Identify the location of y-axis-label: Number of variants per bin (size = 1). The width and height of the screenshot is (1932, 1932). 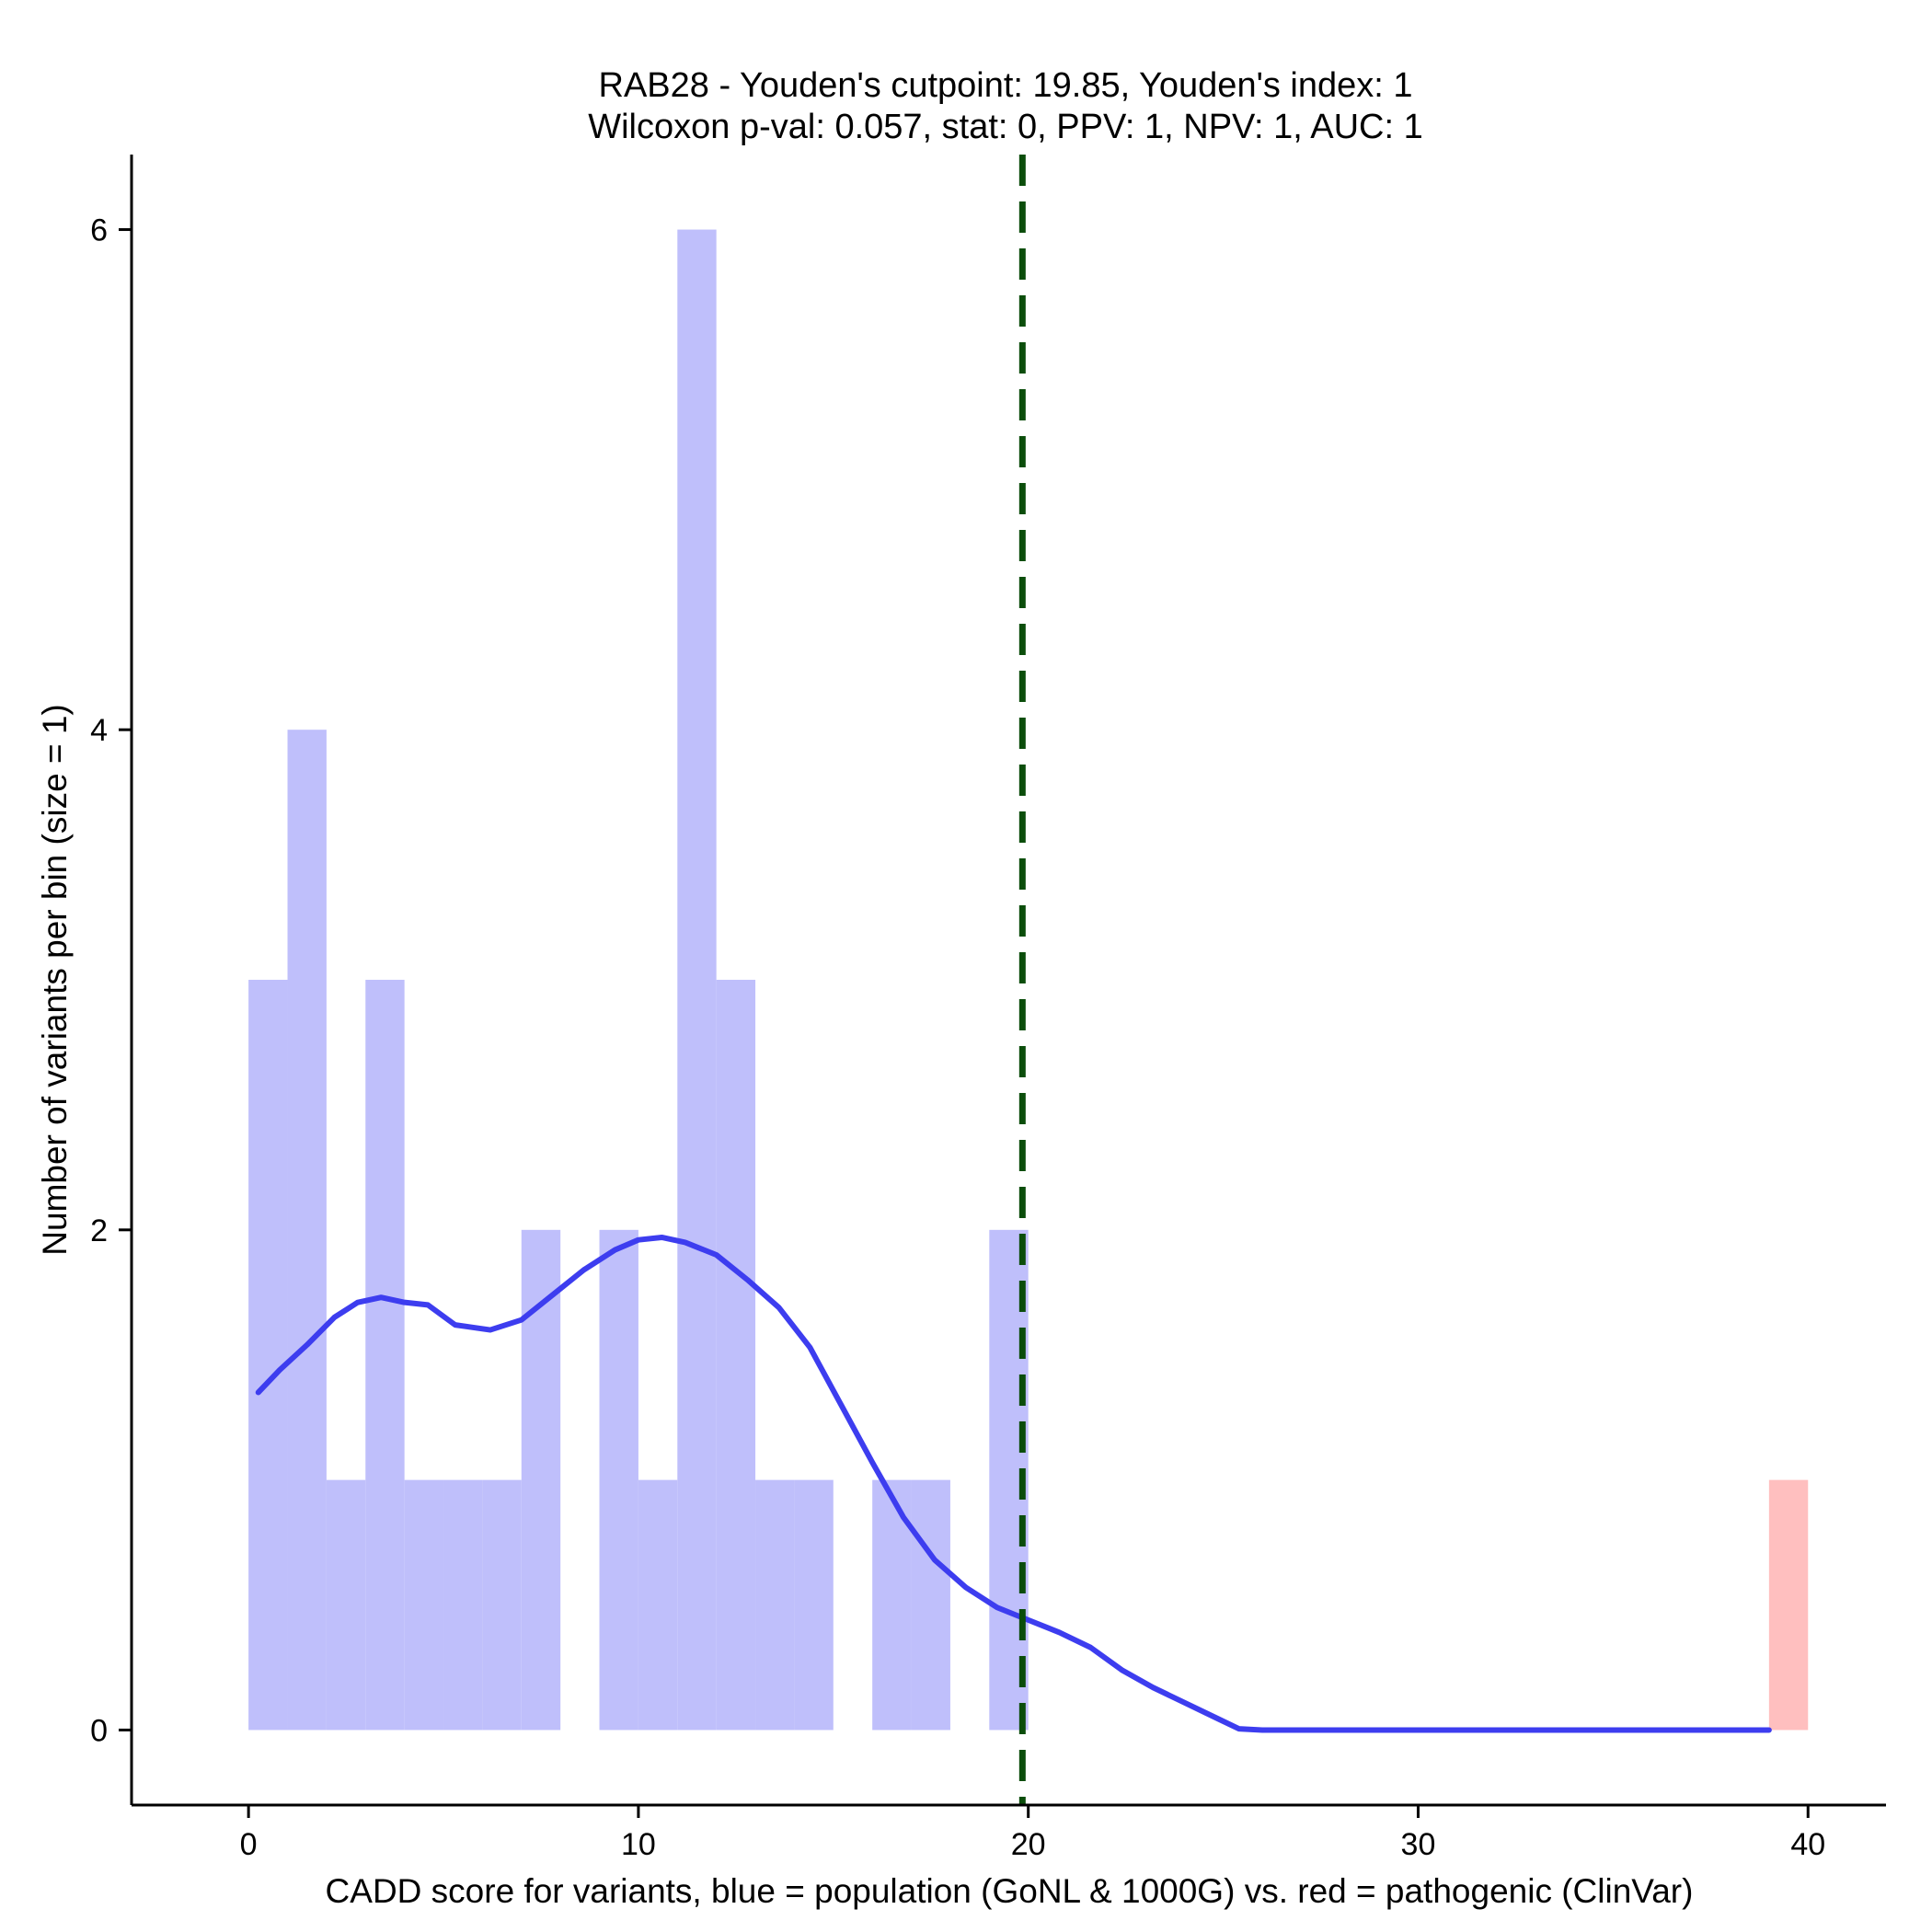
(55, 979).